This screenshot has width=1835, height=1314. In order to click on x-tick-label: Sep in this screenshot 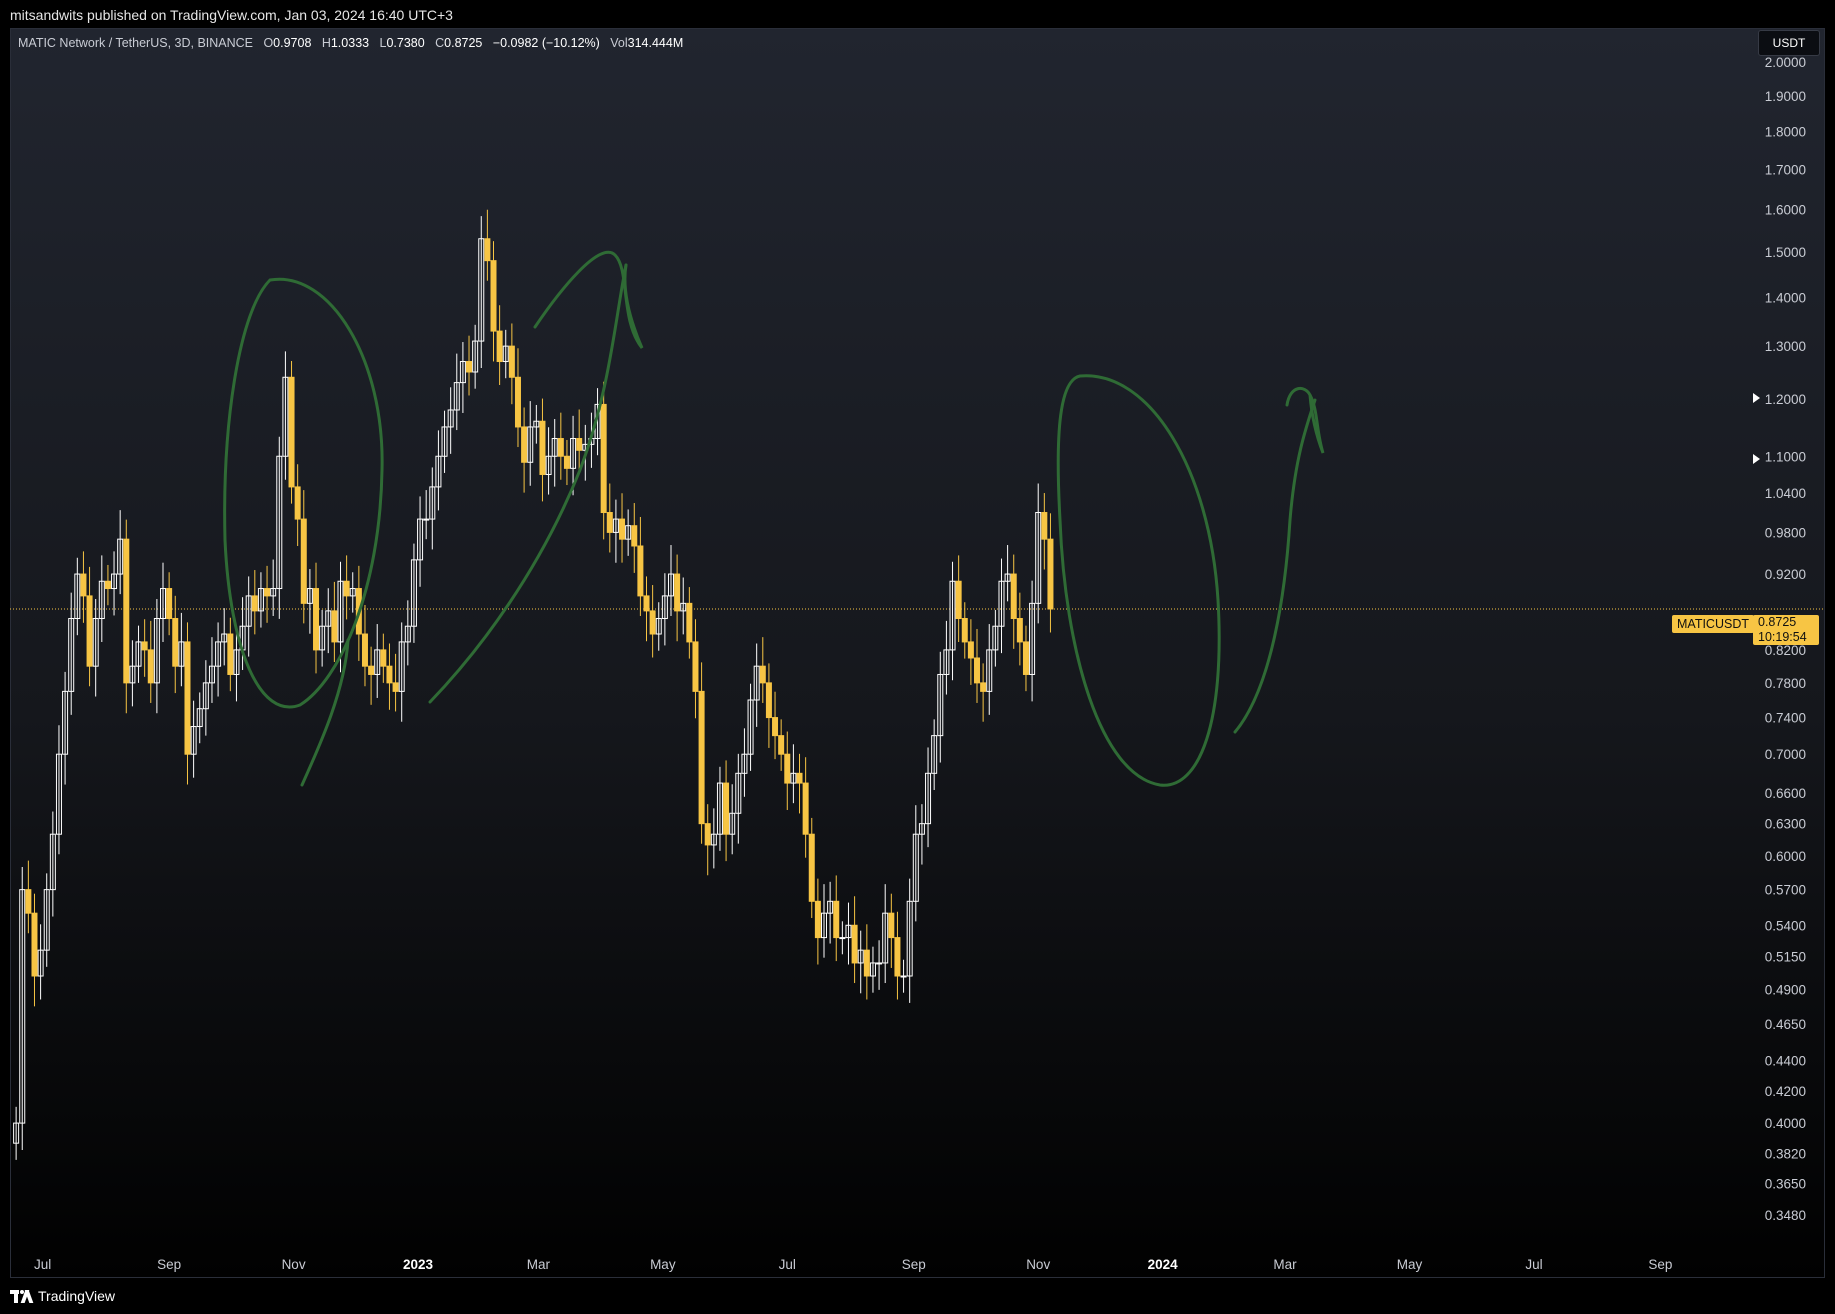, I will do `click(1660, 1264)`.